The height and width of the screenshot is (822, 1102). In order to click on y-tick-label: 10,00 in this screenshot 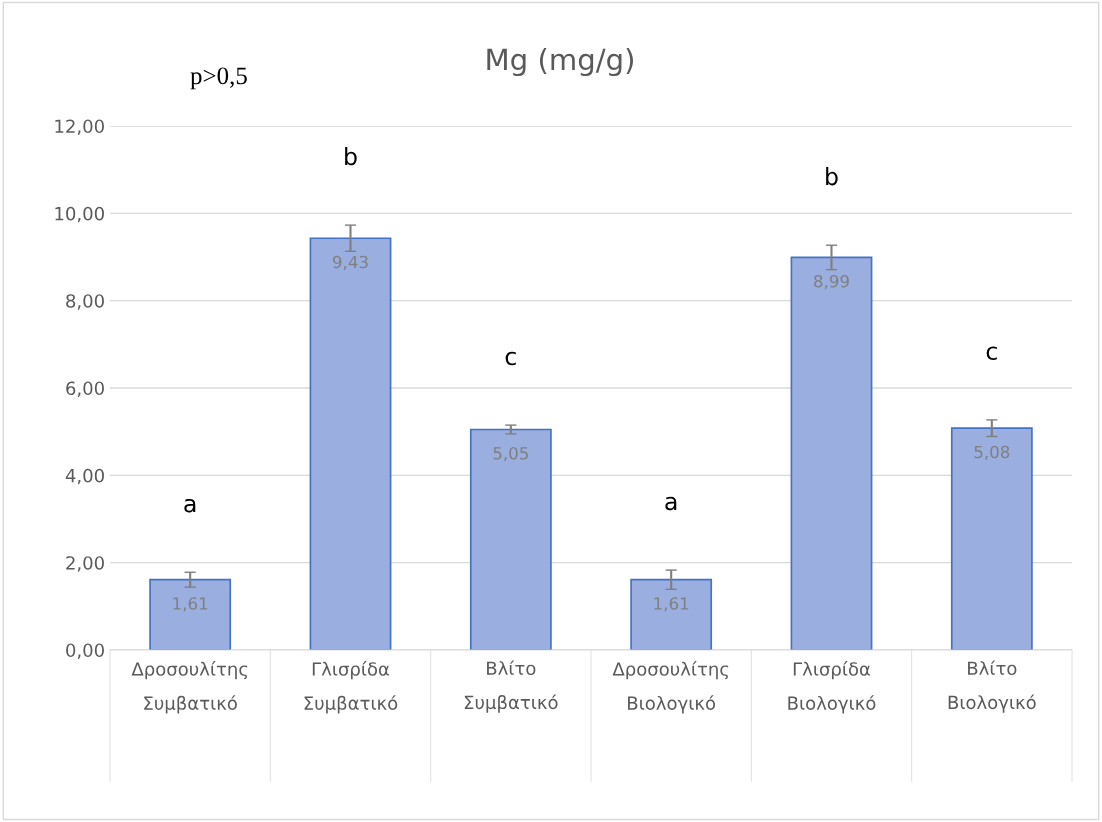, I will do `click(79, 214)`.